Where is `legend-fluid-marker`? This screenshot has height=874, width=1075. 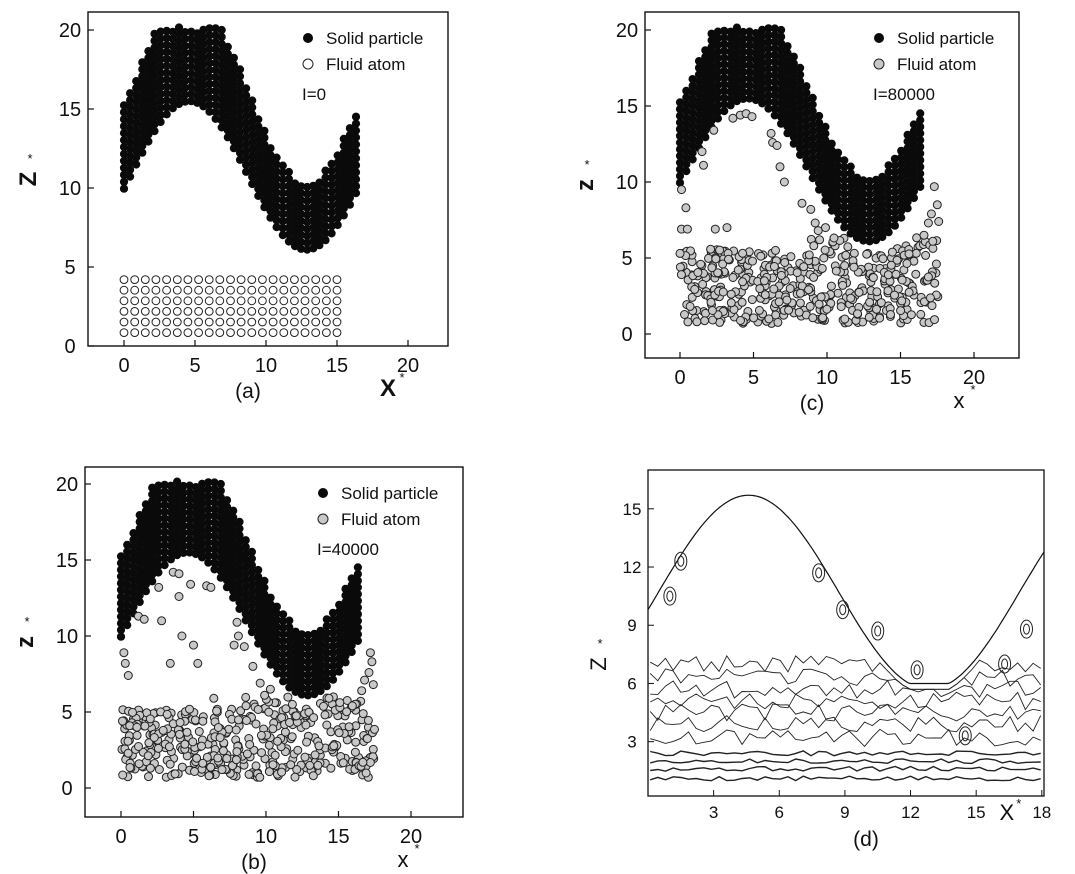 legend-fluid-marker is located at coordinates (879, 64).